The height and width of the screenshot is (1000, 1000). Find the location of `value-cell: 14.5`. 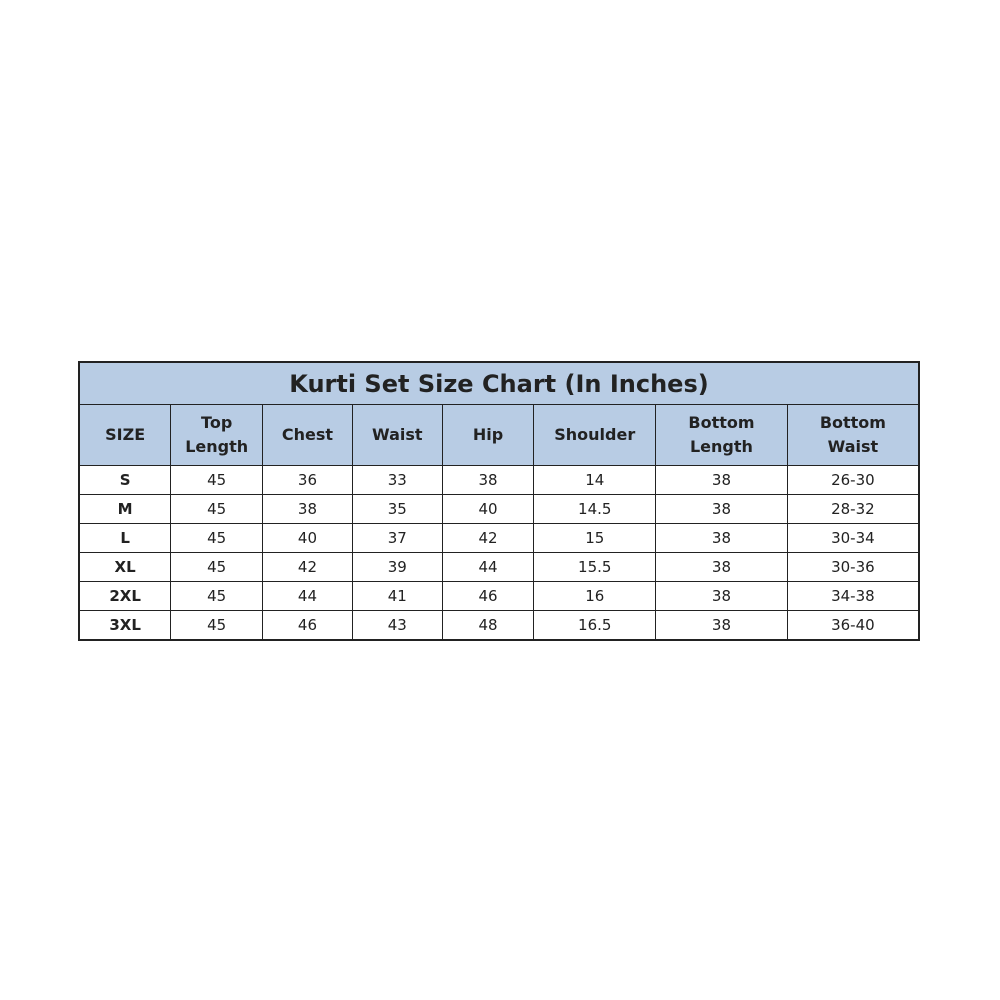

value-cell: 14.5 is located at coordinates (595, 509).